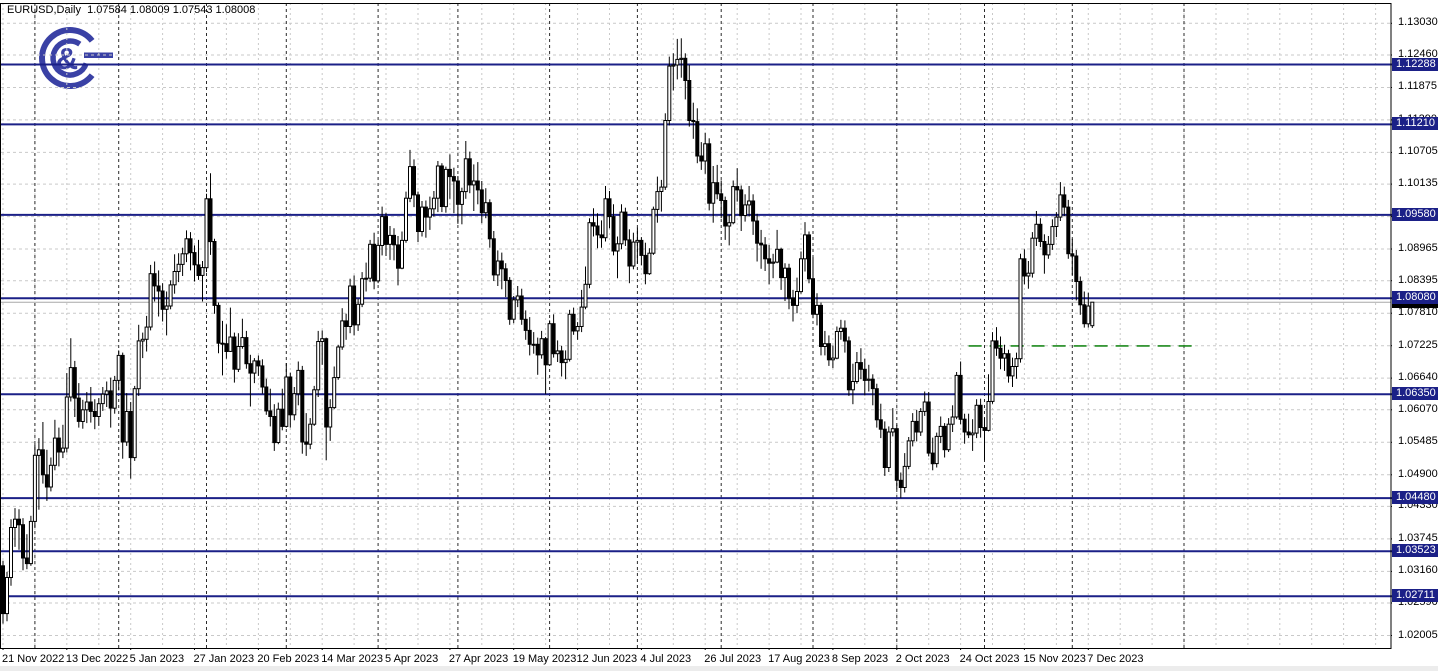 The image size is (1438, 671). What do you see at coordinates (1115, 659) in the screenshot?
I see `x-axis-label: 7 Dec 2023` at bounding box center [1115, 659].